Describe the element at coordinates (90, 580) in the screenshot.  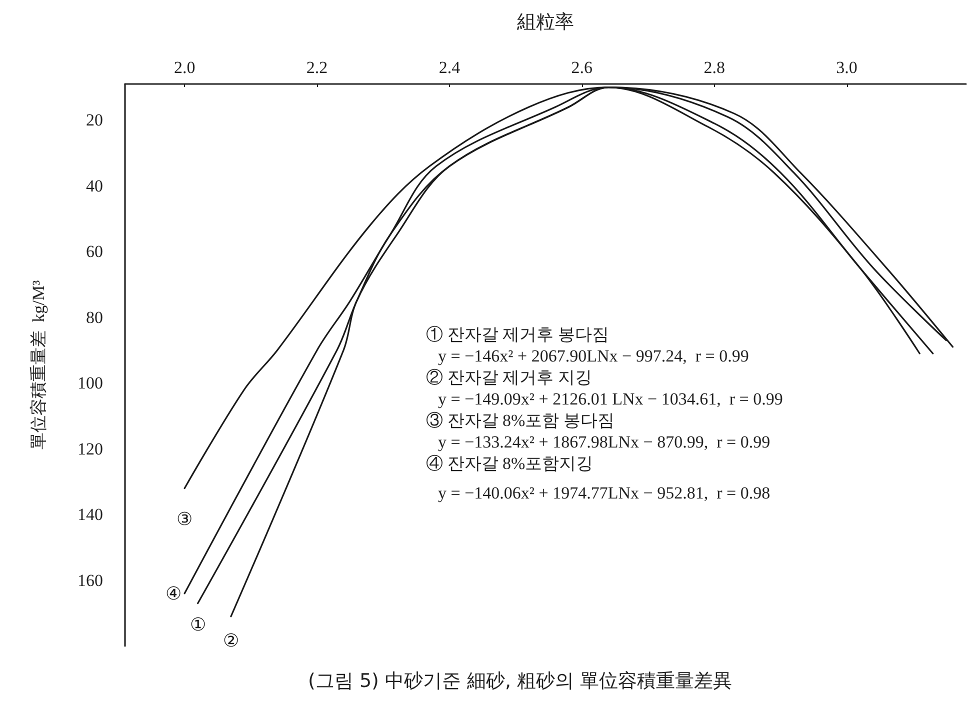
I see `y-tick-label: 160` at that location.